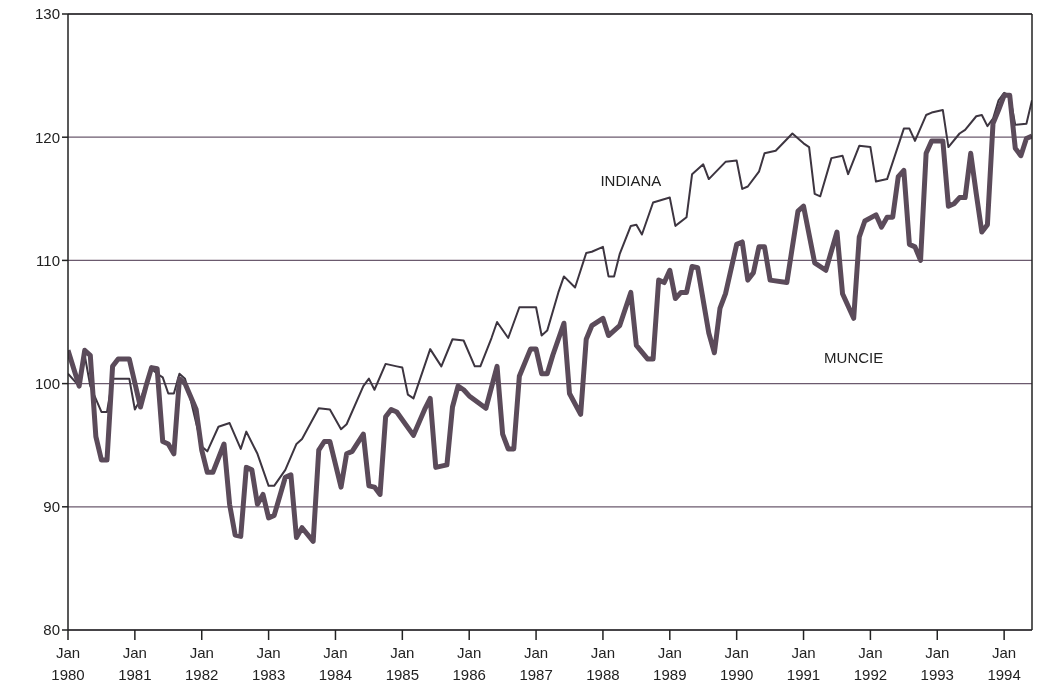  Describe the element at coordinates (469, 663) in the screenshot. I see `x-tick-label: Jan 1986` at that location.